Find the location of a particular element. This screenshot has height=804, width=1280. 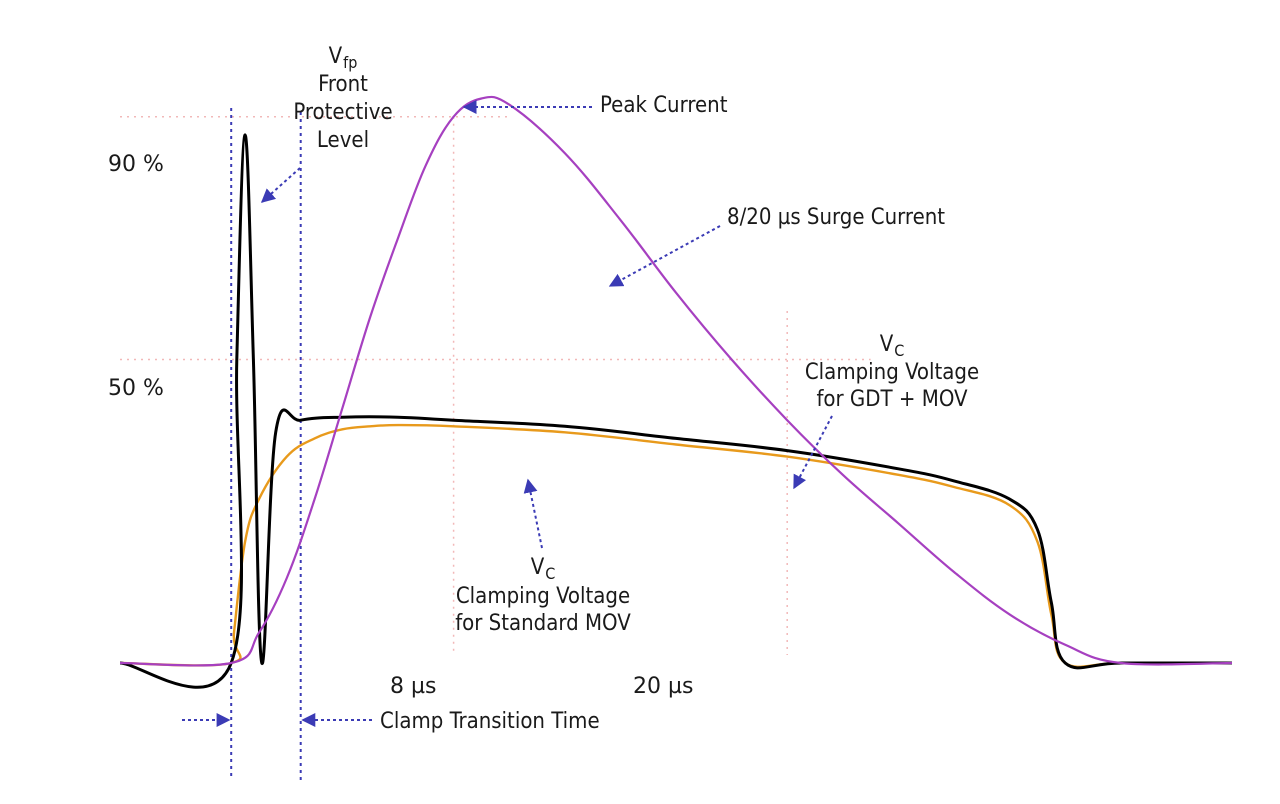

surge-current-arrow is located at coordinates (664, 256).